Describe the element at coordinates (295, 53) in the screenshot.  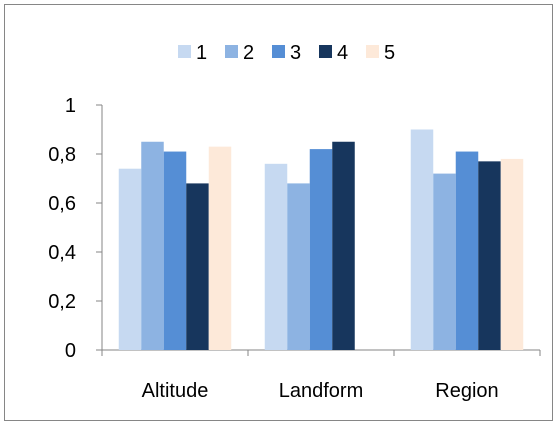
I see `legend-label: 3` at that location.